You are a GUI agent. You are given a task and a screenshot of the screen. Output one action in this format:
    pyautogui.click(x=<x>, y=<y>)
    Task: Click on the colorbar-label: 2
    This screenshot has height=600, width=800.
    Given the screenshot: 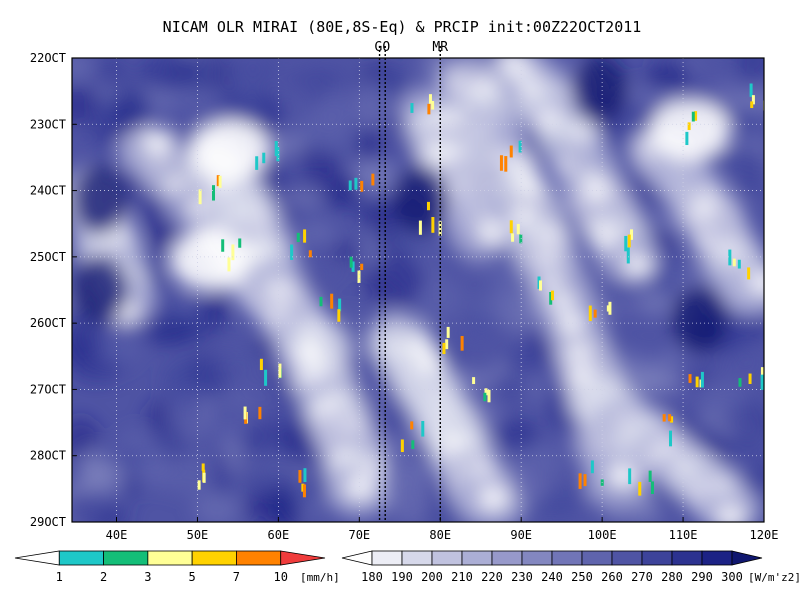 What is the action you would take?
    pyautogui.click(x=103, y=577)
    